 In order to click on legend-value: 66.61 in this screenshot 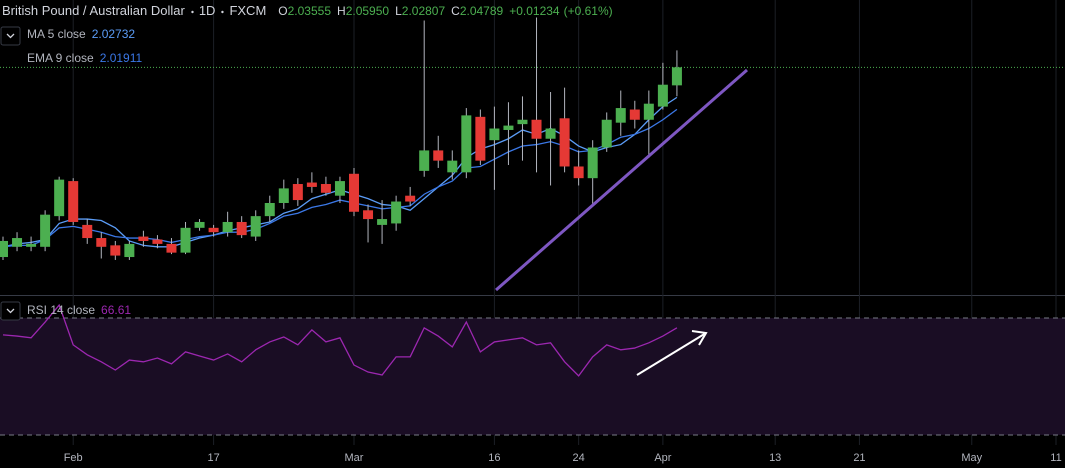, I will do `click(116, 310)`.